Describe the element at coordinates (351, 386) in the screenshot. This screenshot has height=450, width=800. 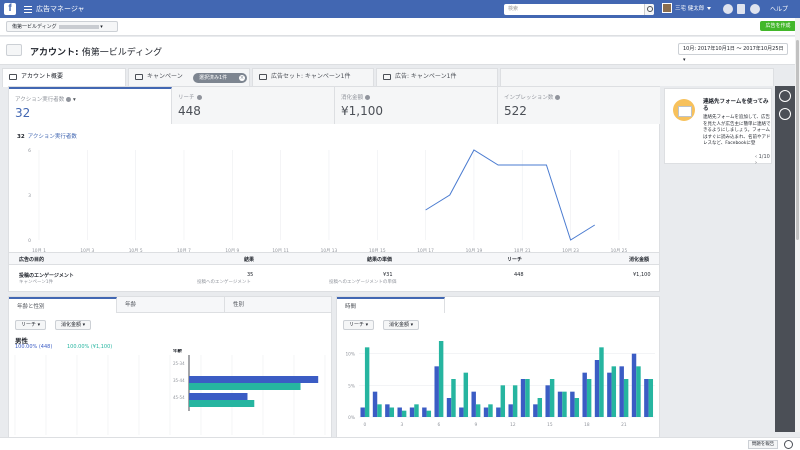
I see `y-tick-label: 5%` at that location.